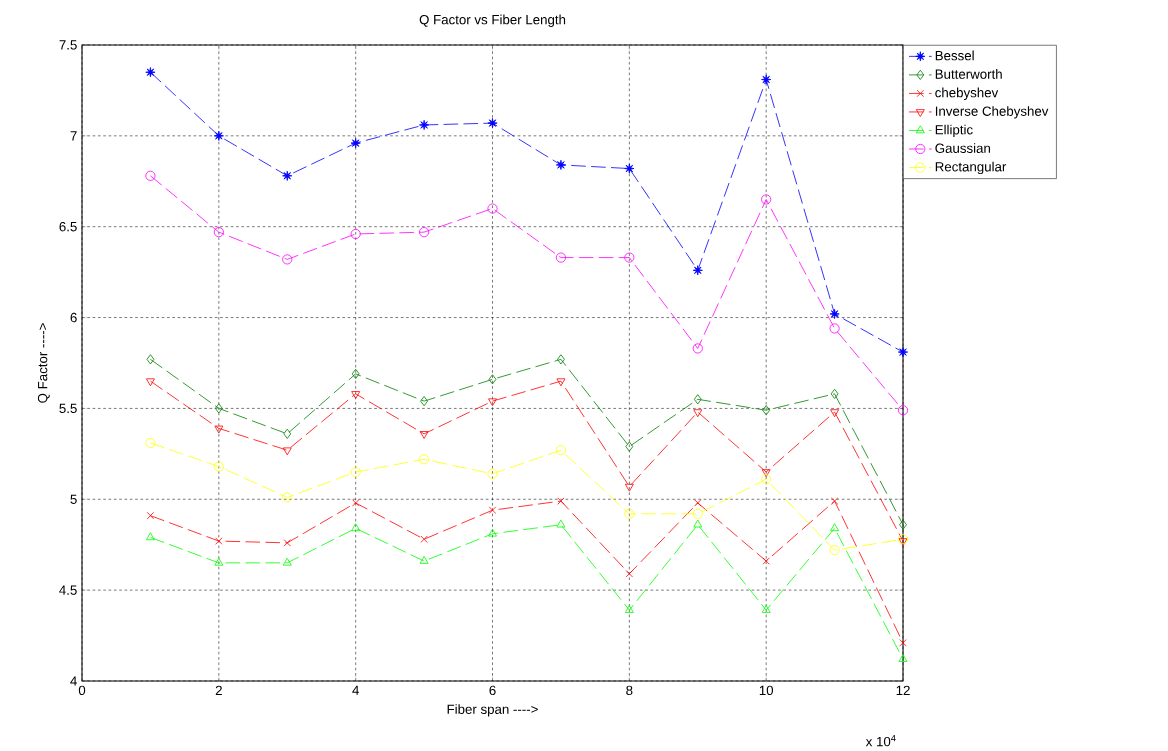  Describe the element at coordinates (992, 112) in the screenshot. I see `legend-label: Inverse Chebyshev` at that location.